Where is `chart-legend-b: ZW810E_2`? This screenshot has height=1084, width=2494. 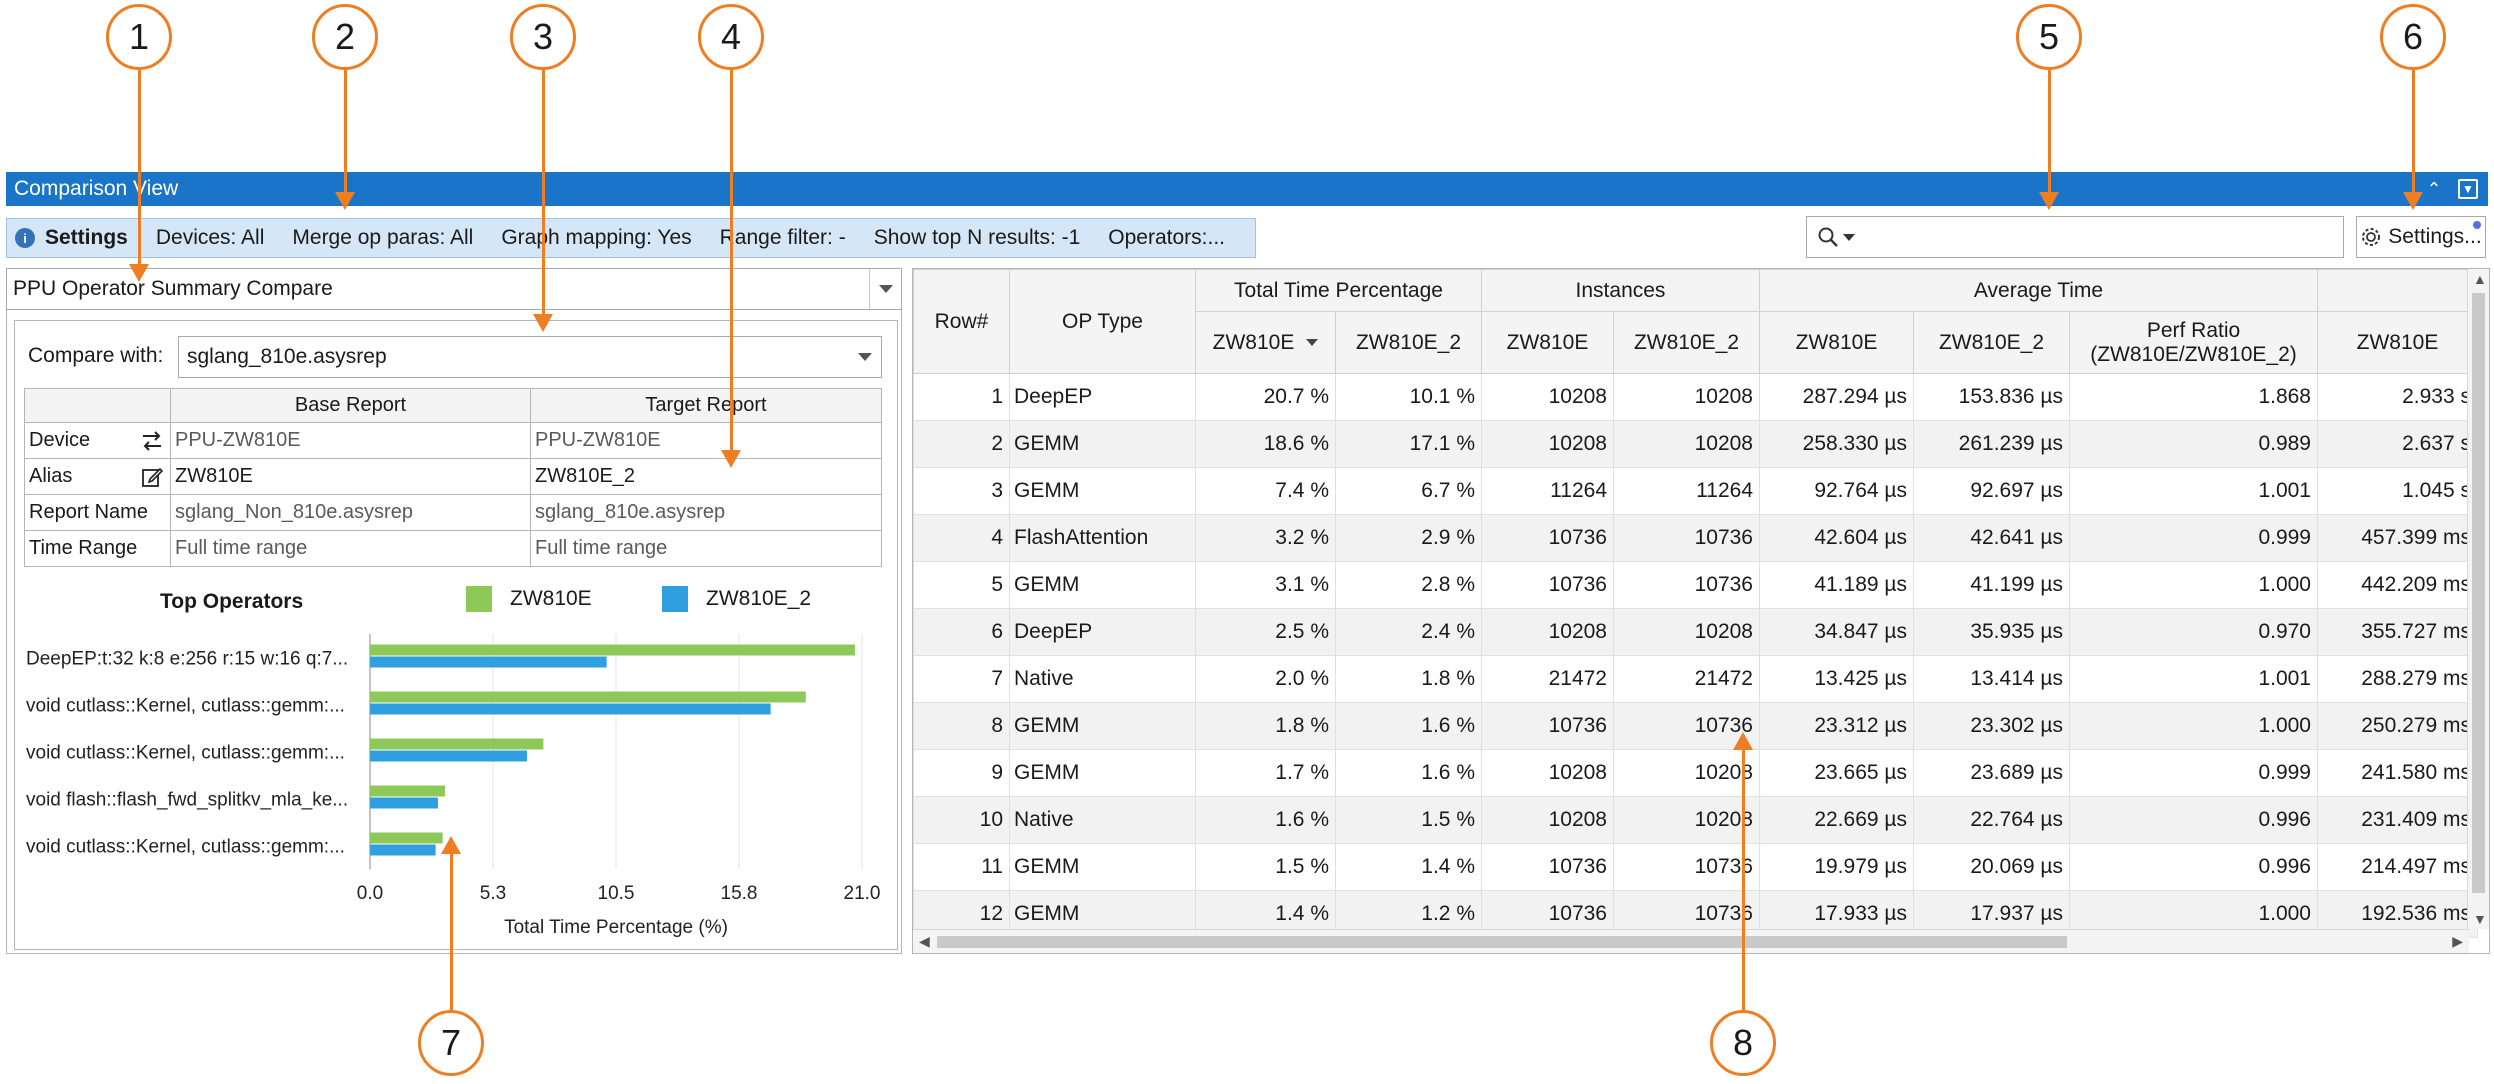 chart-legend-b: ZW810E_2 is located at coordinates (736, 599).